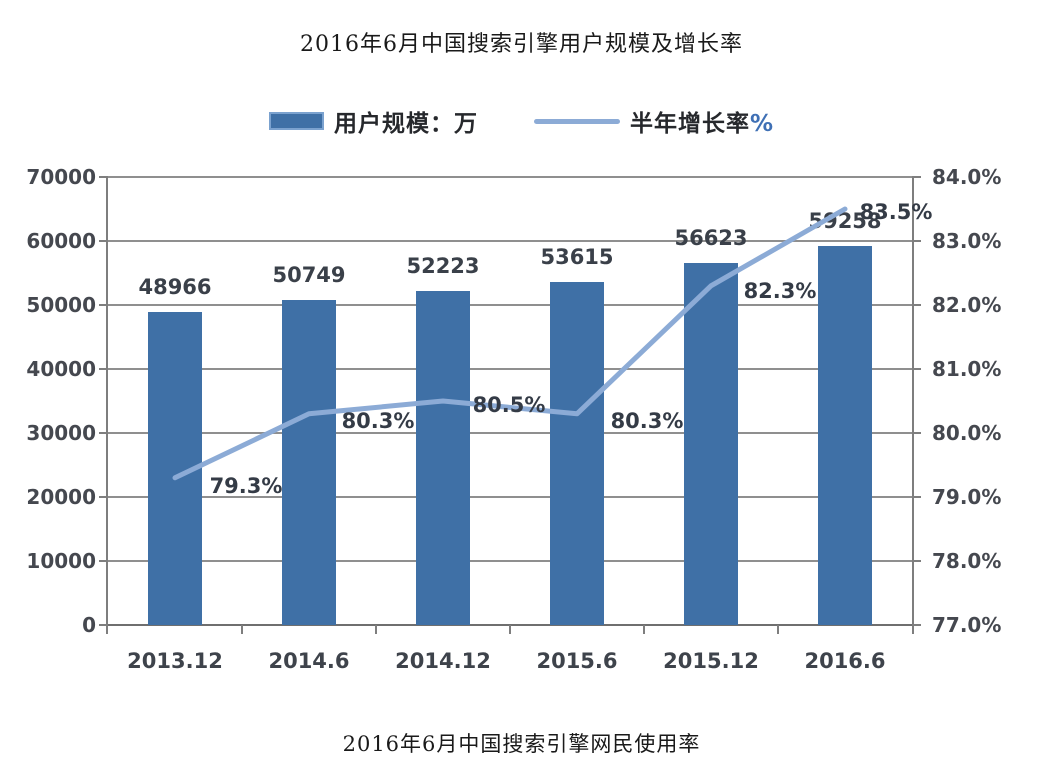 The height and width of the screenshot is (771, 1043). What do you see at coordinates (967, 241) in the screenshot?
I see `right-axis-tick-label: 83.0%` at bounding box center [967, 241].